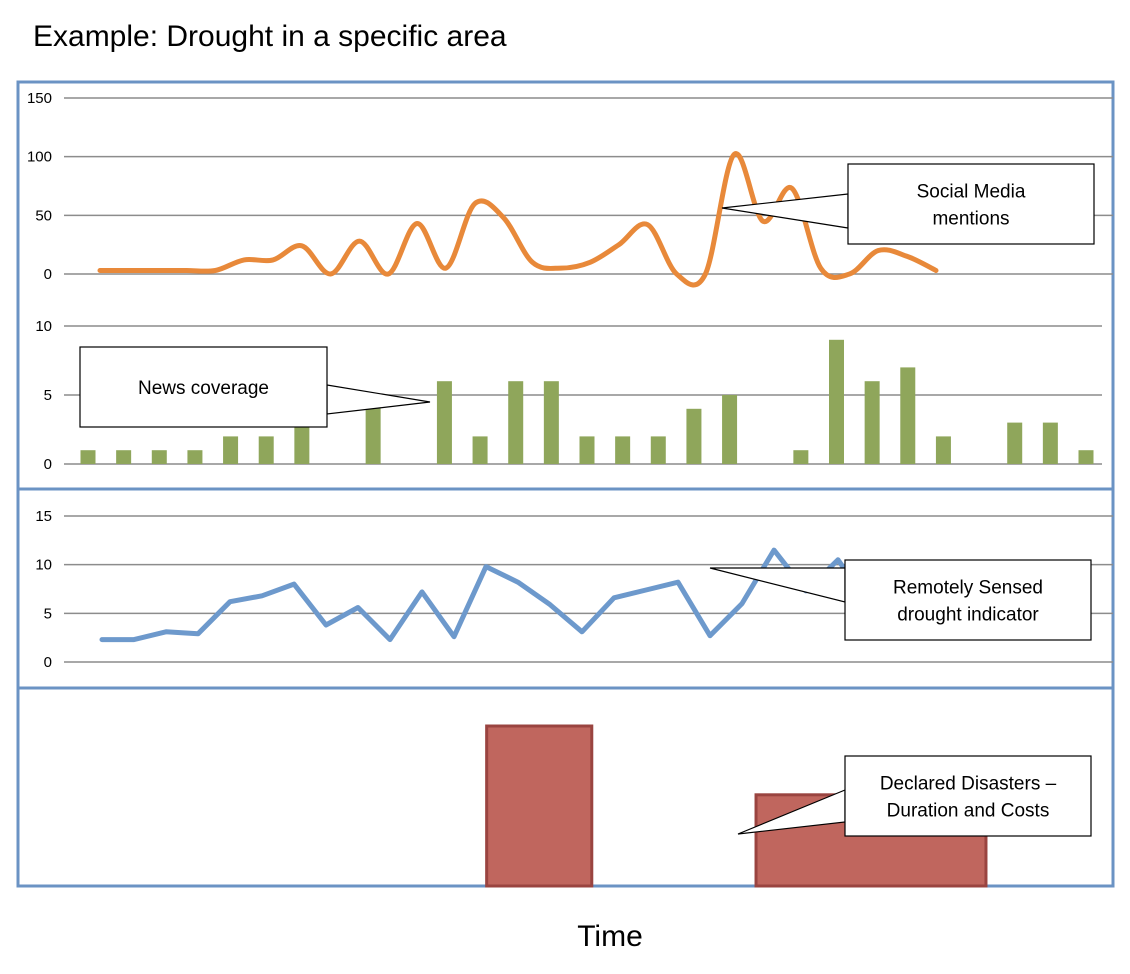 Image resolution: width=1130 pixels, height=974 pixels. What do you see at coordinates (968, 588) in the screenshot?
I see `remotely-sensed-callout-label: Remotely Sensed` at bounding box center [968, 588].